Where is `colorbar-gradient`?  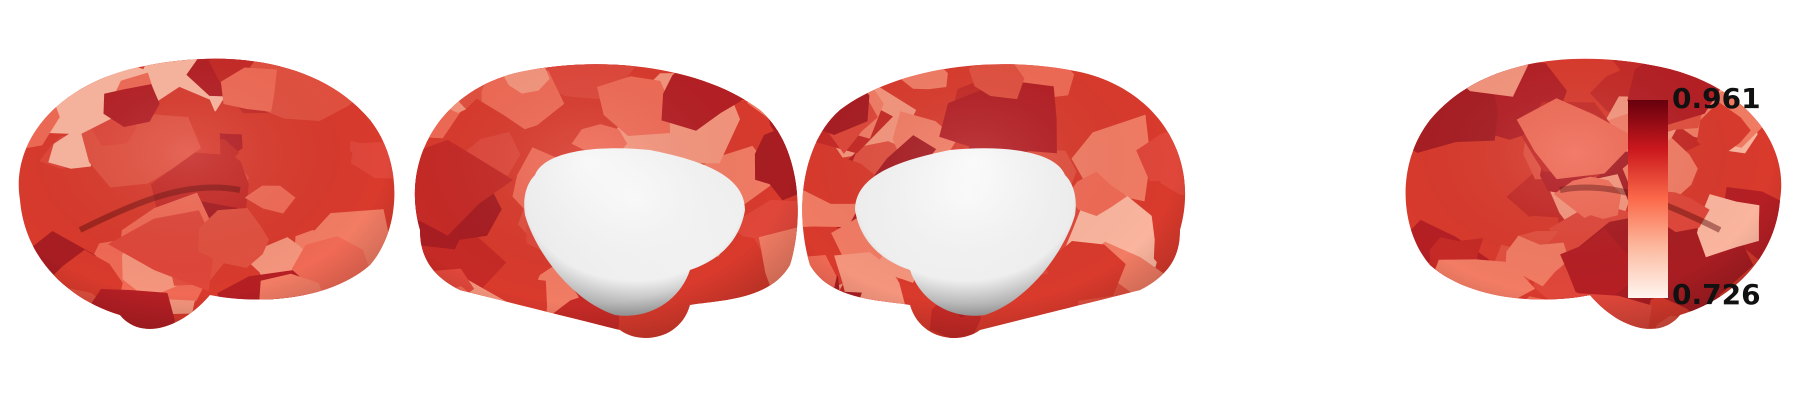 colorbar-gradient is located at coordinates (1648, 199).